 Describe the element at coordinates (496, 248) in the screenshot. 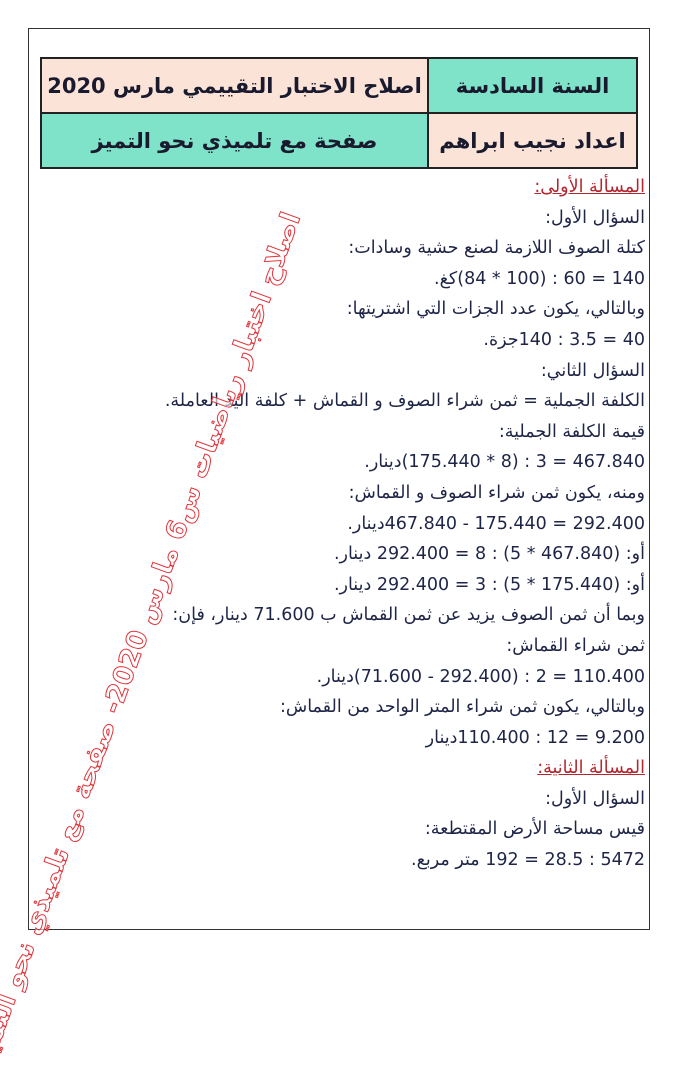

I see `line-text: كتلة الصوف اللازمة لصنع حشية وسادات:` at that location.